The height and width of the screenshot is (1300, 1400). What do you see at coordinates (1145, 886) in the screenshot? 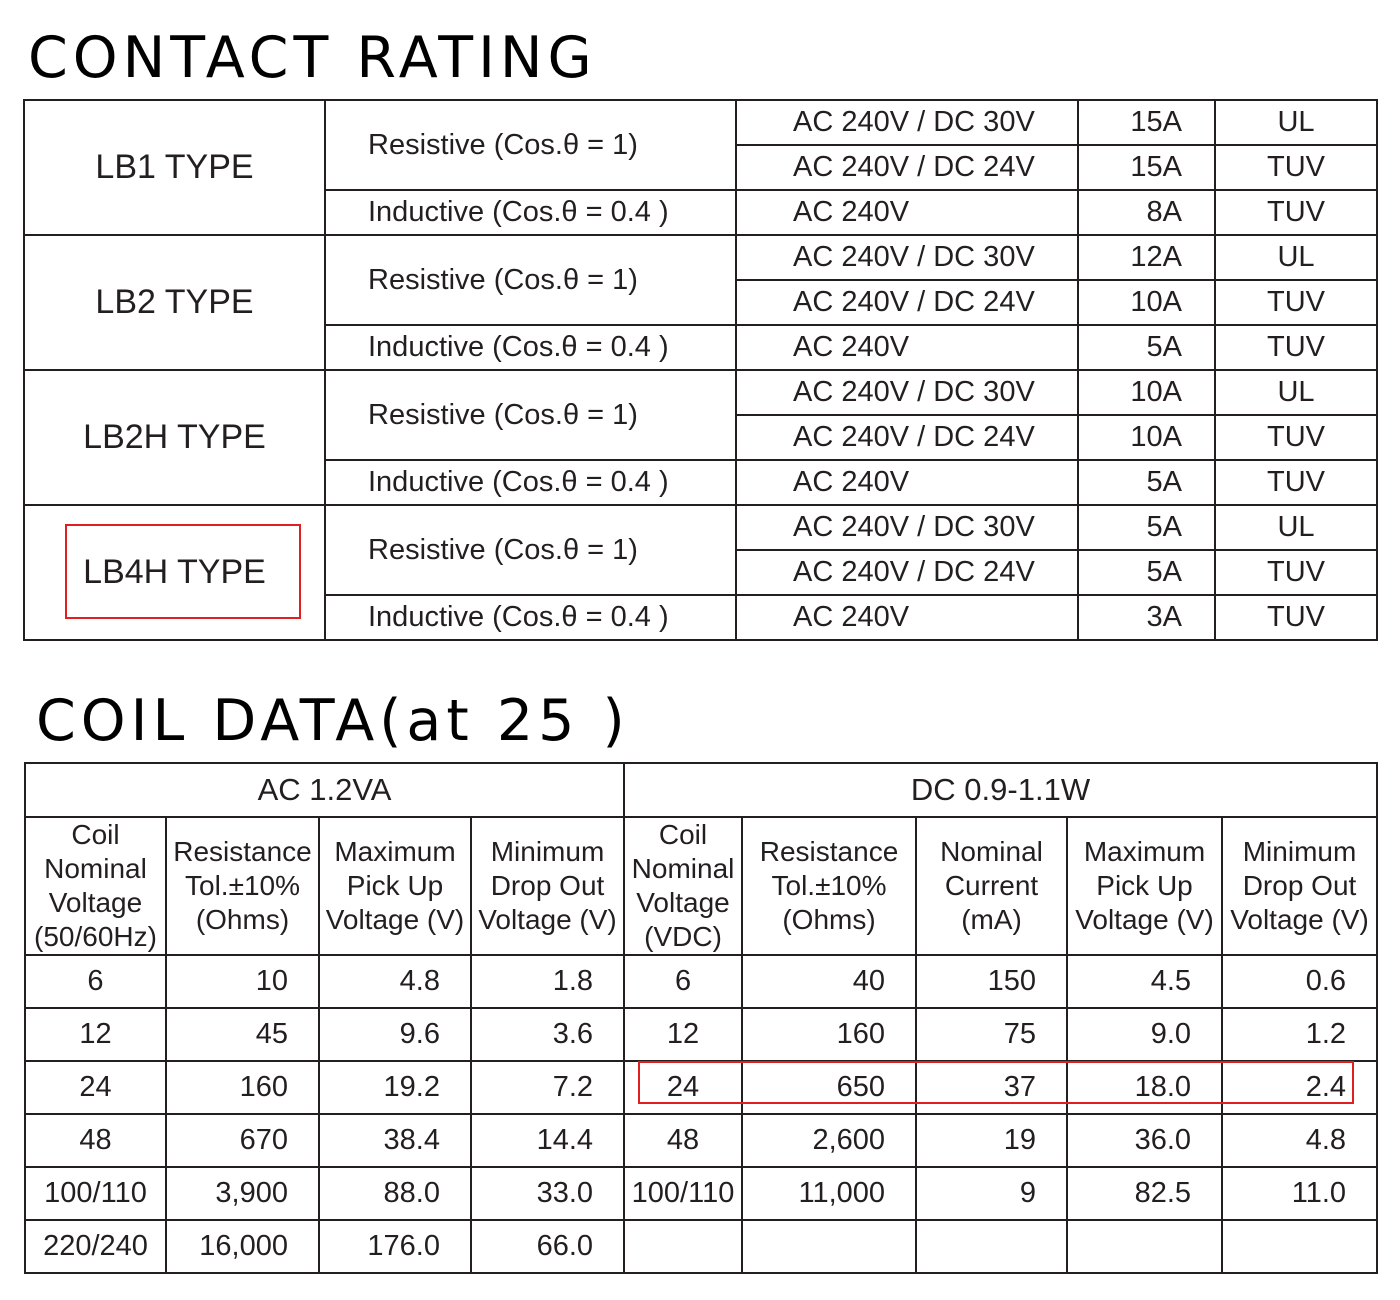
I see `dc-pickup-header: Maximum Pick Up Voltage (V)` at bounding box center [1145, 886].